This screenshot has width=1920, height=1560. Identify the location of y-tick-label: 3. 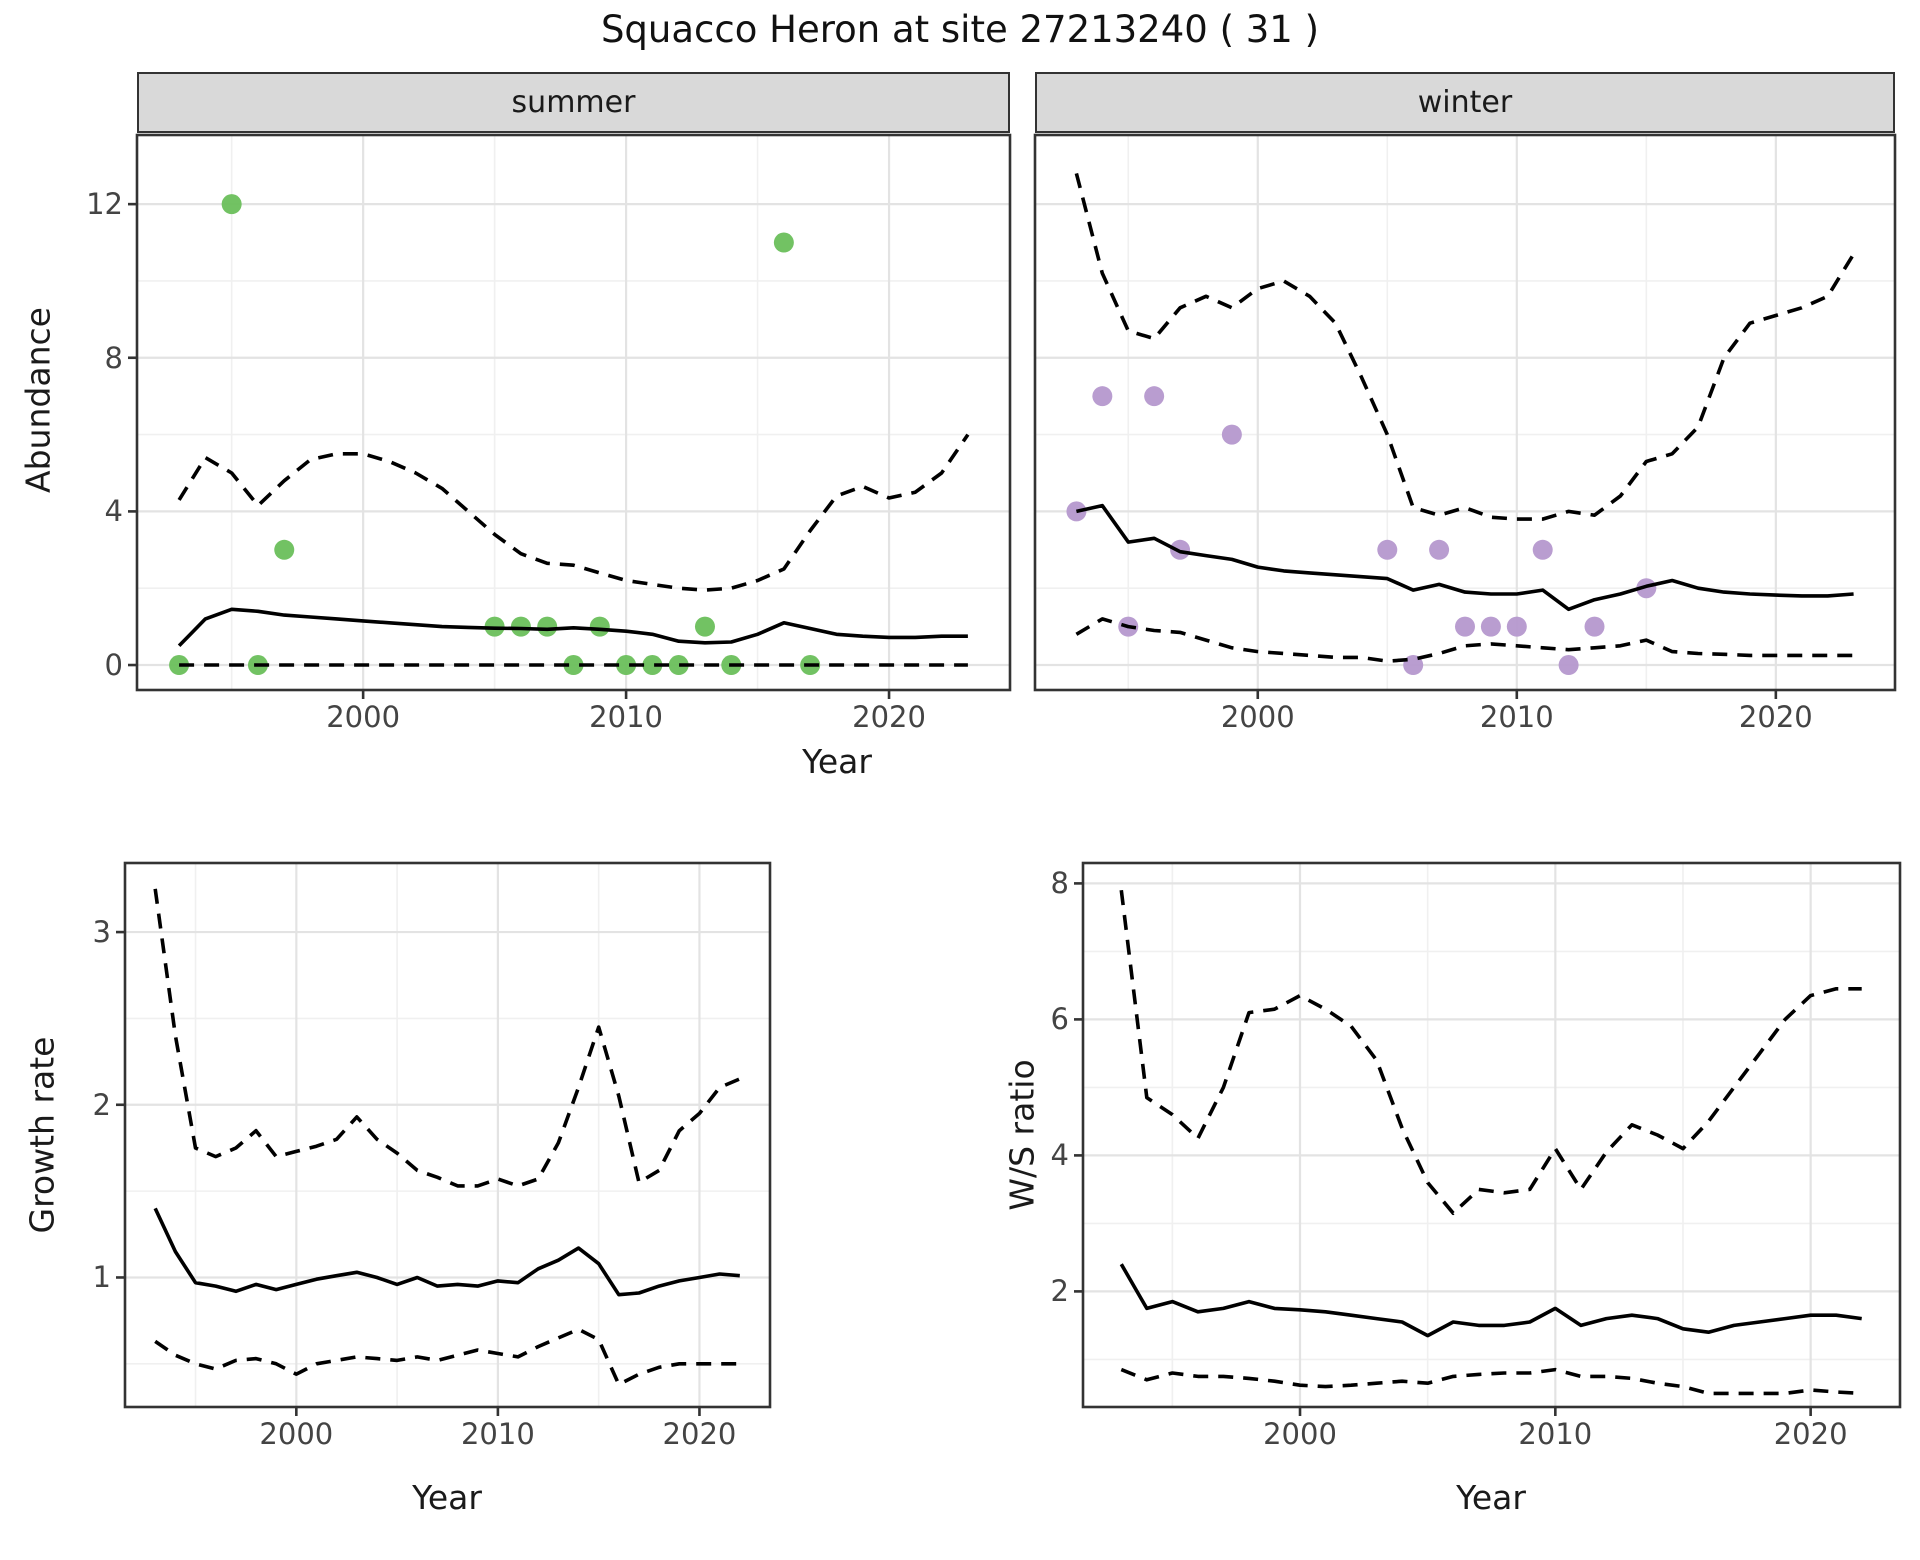
(101, 932).